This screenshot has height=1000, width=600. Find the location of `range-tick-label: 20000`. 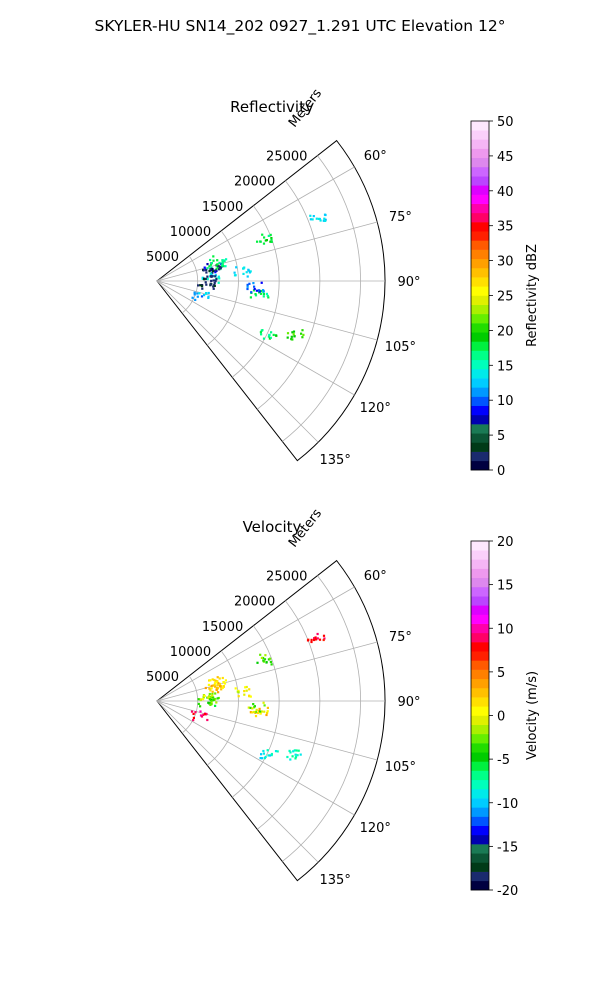

range-tick-label: 20000 is located at coordinates (254, 182).